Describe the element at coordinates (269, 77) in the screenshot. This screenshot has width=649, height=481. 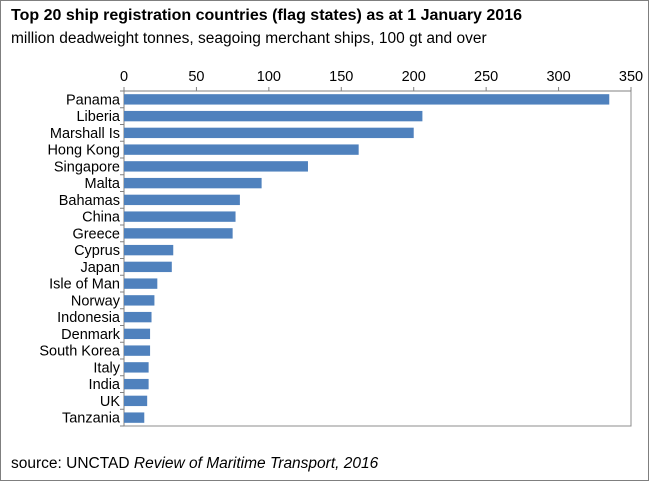
I see `x-tick-label: 100` at that location.